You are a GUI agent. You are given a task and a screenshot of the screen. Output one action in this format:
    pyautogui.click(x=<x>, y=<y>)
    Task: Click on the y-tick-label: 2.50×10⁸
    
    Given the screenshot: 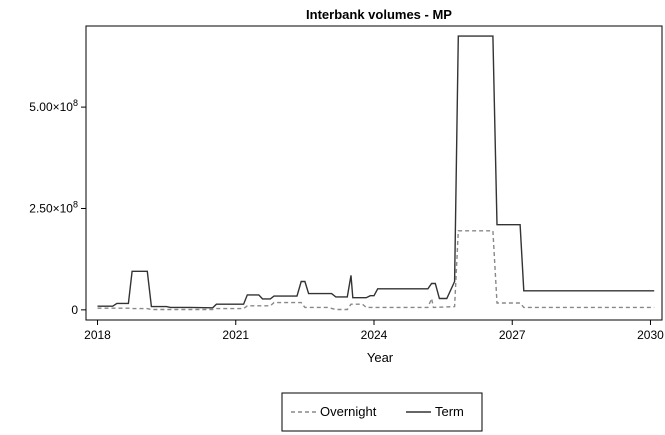 What is the action you would take?
    pyautogui.click(x=53, y=207)
    